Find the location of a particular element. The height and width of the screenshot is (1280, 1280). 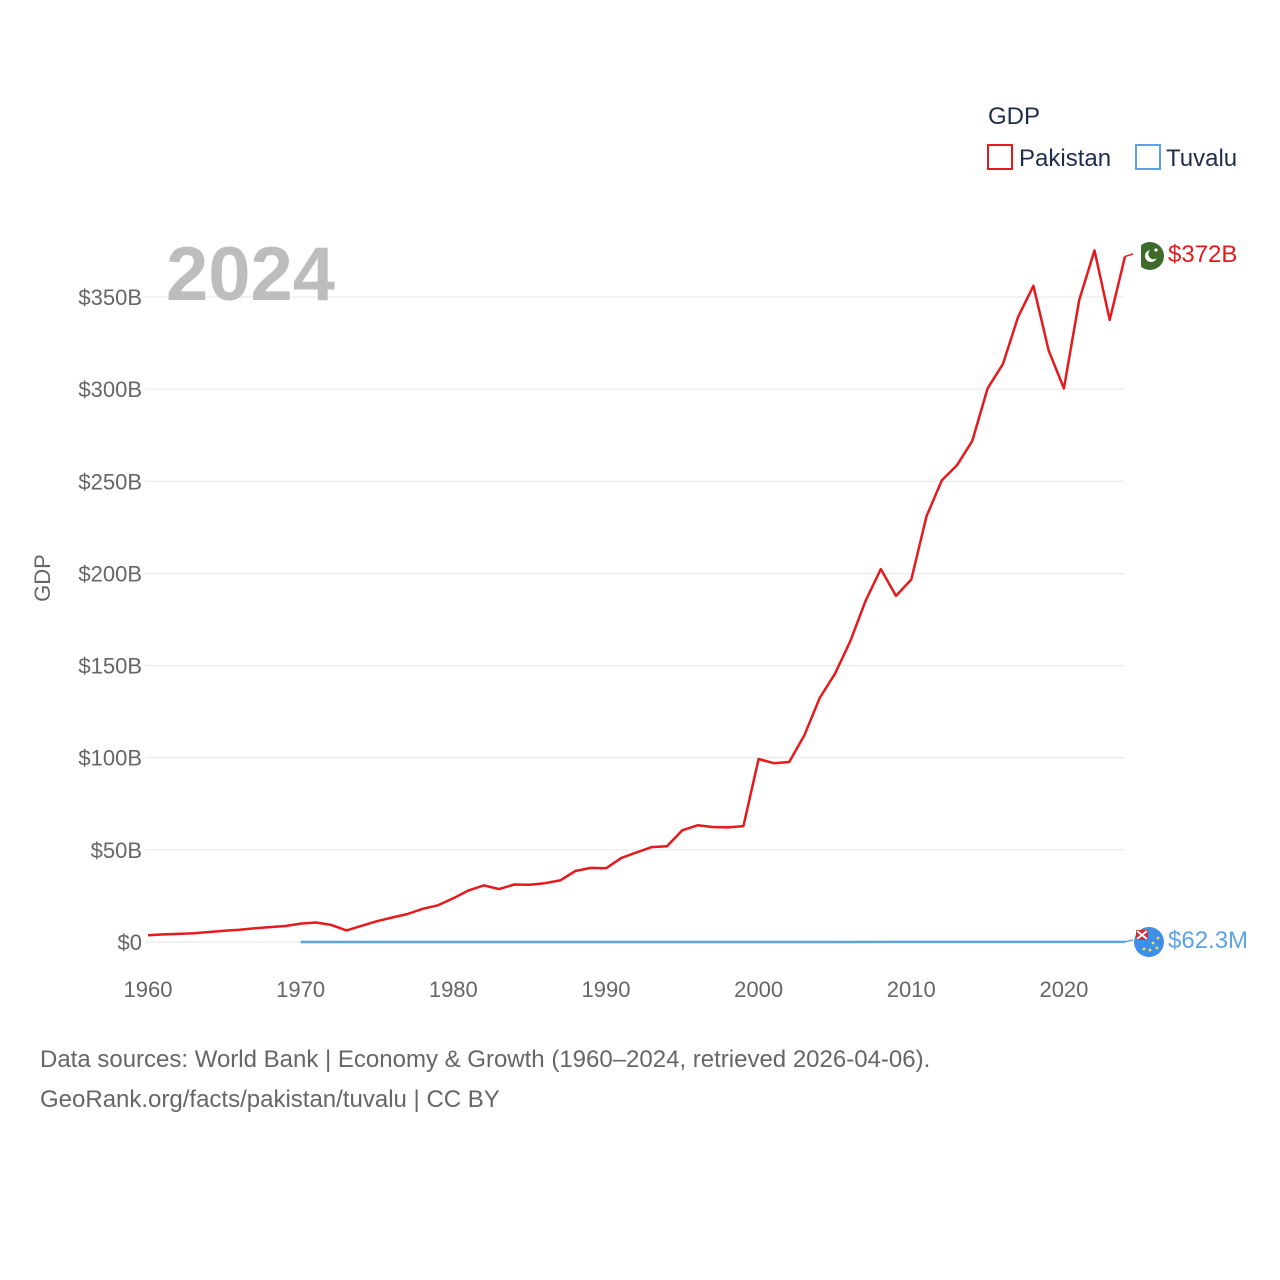

y-tick-label: $50B is located at coordinates (116, 850).